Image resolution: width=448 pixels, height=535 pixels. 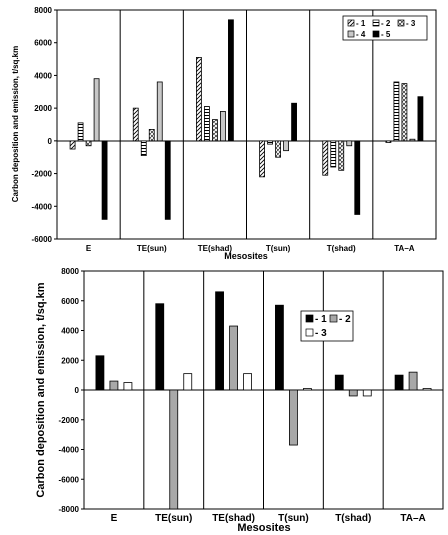 What do you see at coordinates (44, 125) in the screenshot?
I see `y-ticks-layer: -6000 -4000 -2000 0 2000 4000 6000 8000` at bounding box center [44, 125].